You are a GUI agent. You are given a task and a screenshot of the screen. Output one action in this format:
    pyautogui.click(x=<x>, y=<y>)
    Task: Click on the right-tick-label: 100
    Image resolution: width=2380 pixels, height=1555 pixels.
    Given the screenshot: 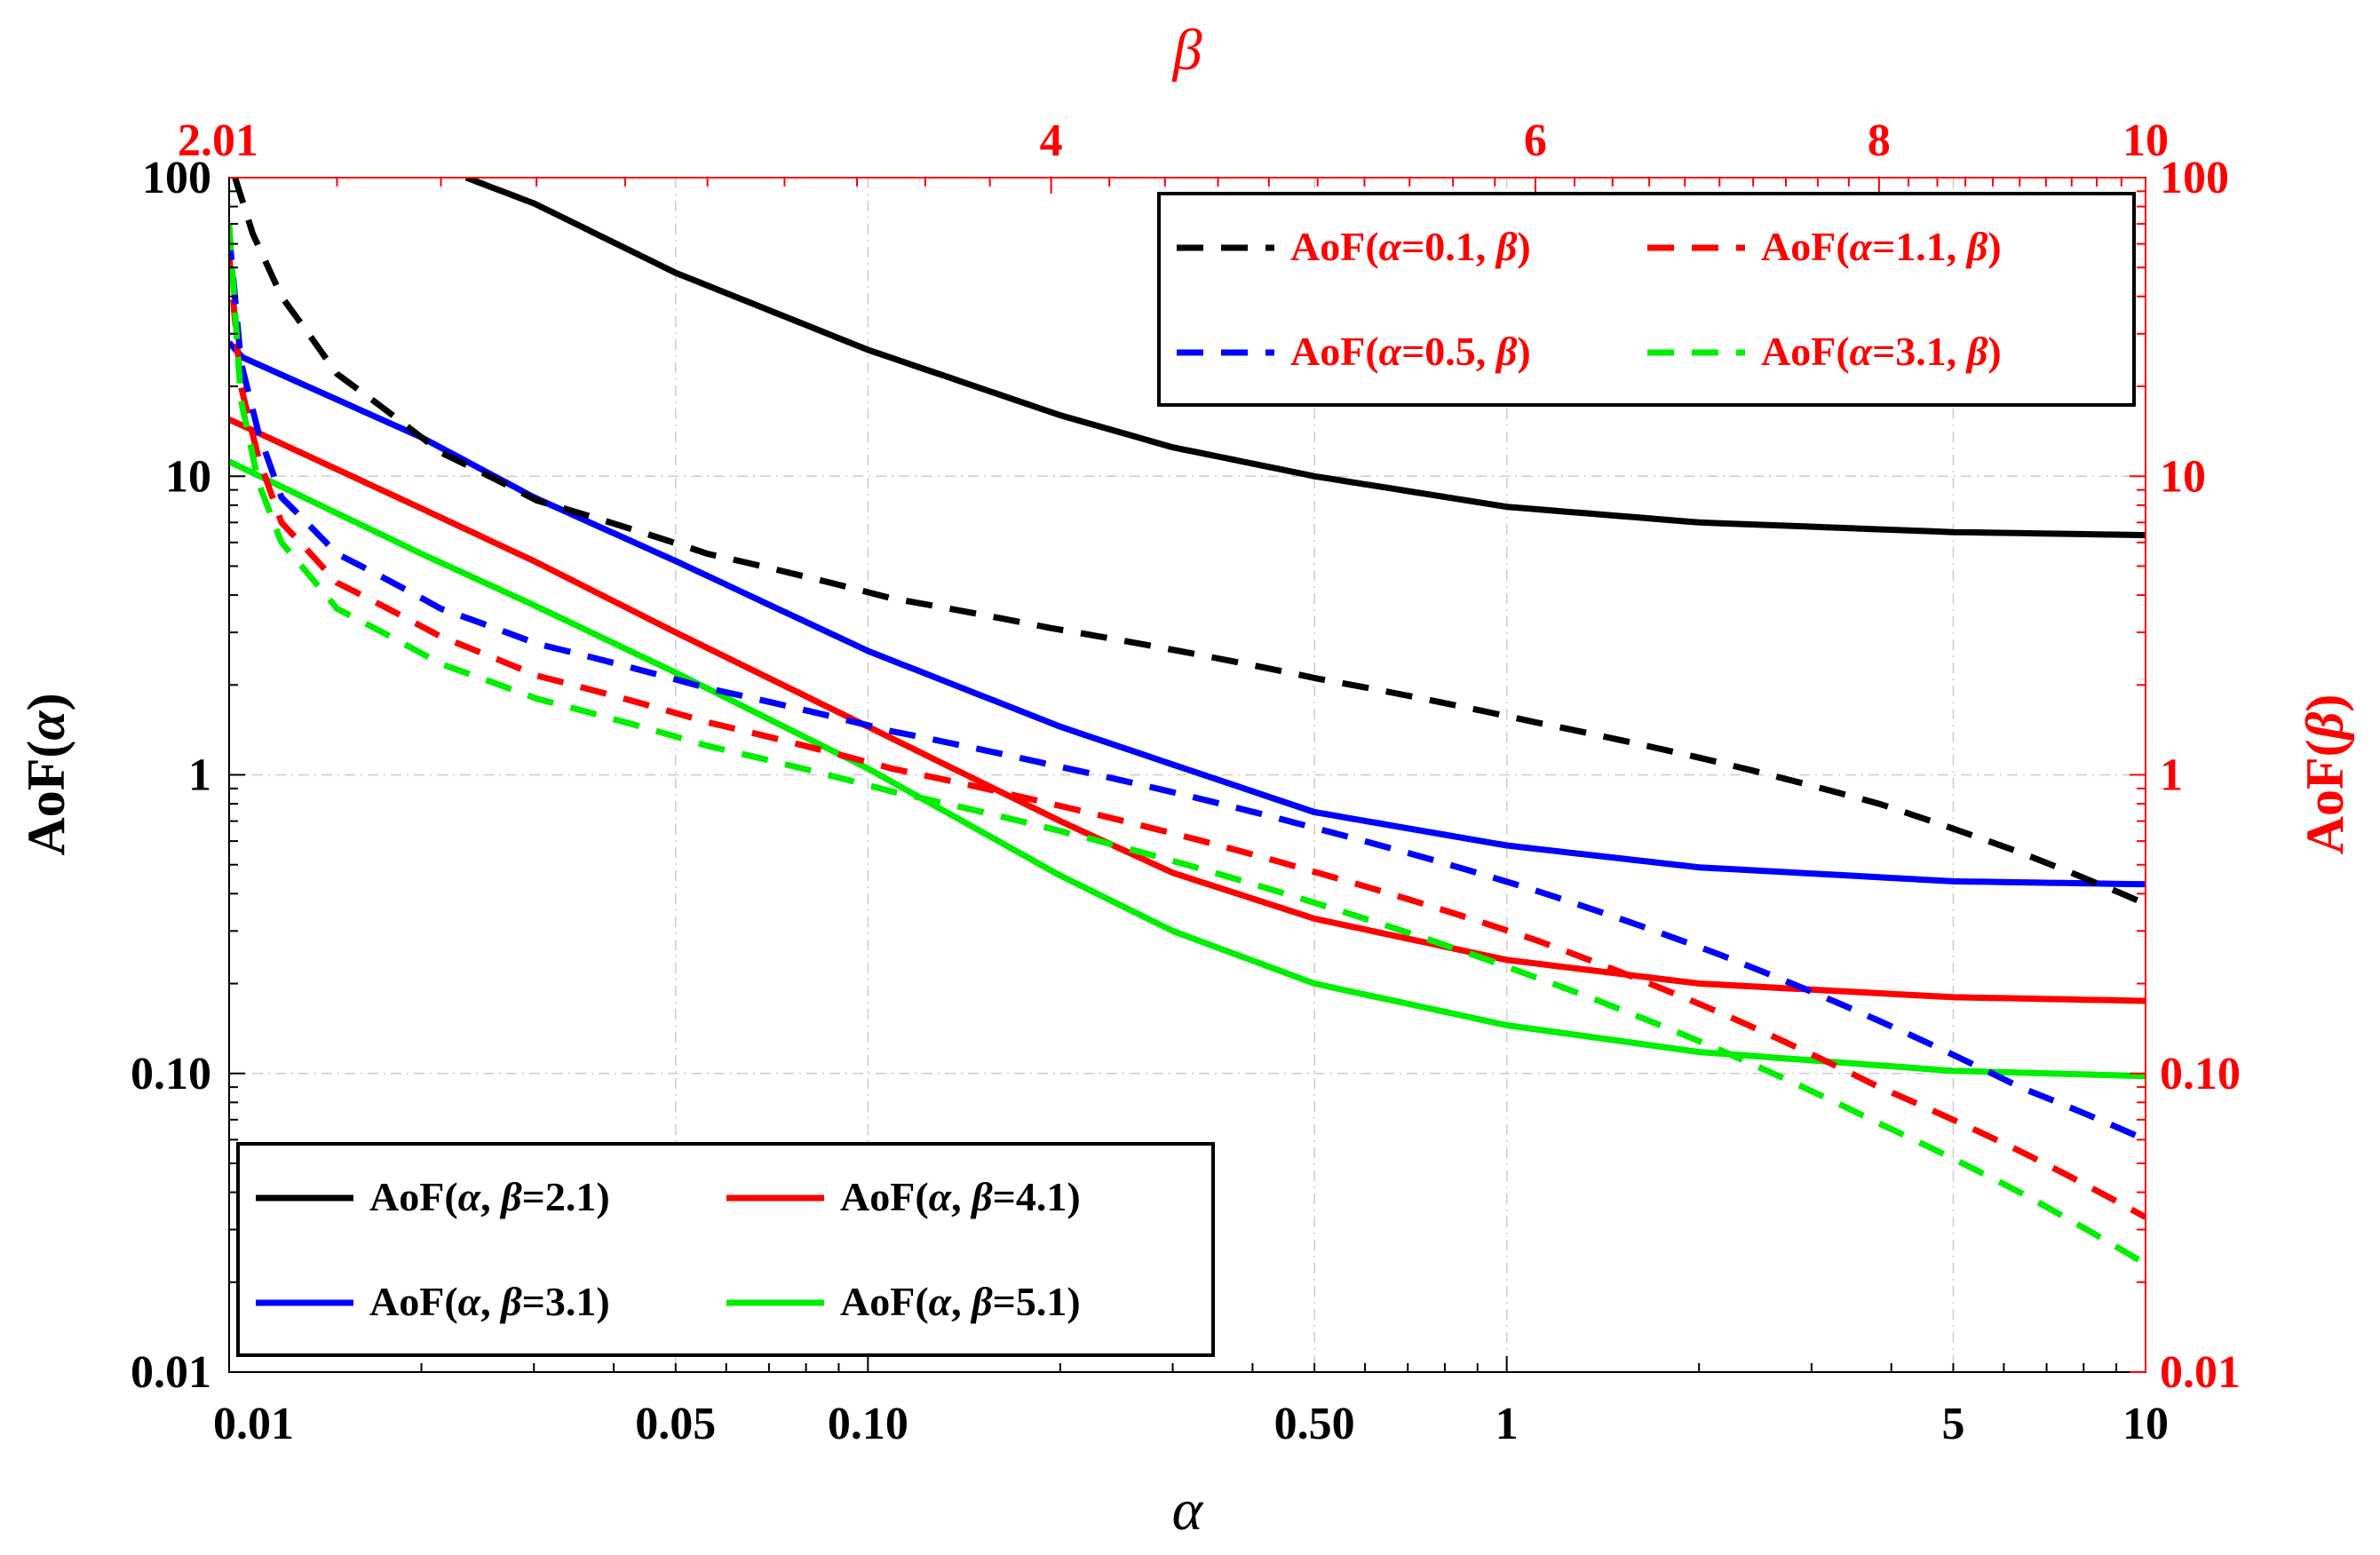 What is the action you would take?
    pyautogui.click(x=2194, y=178)
    